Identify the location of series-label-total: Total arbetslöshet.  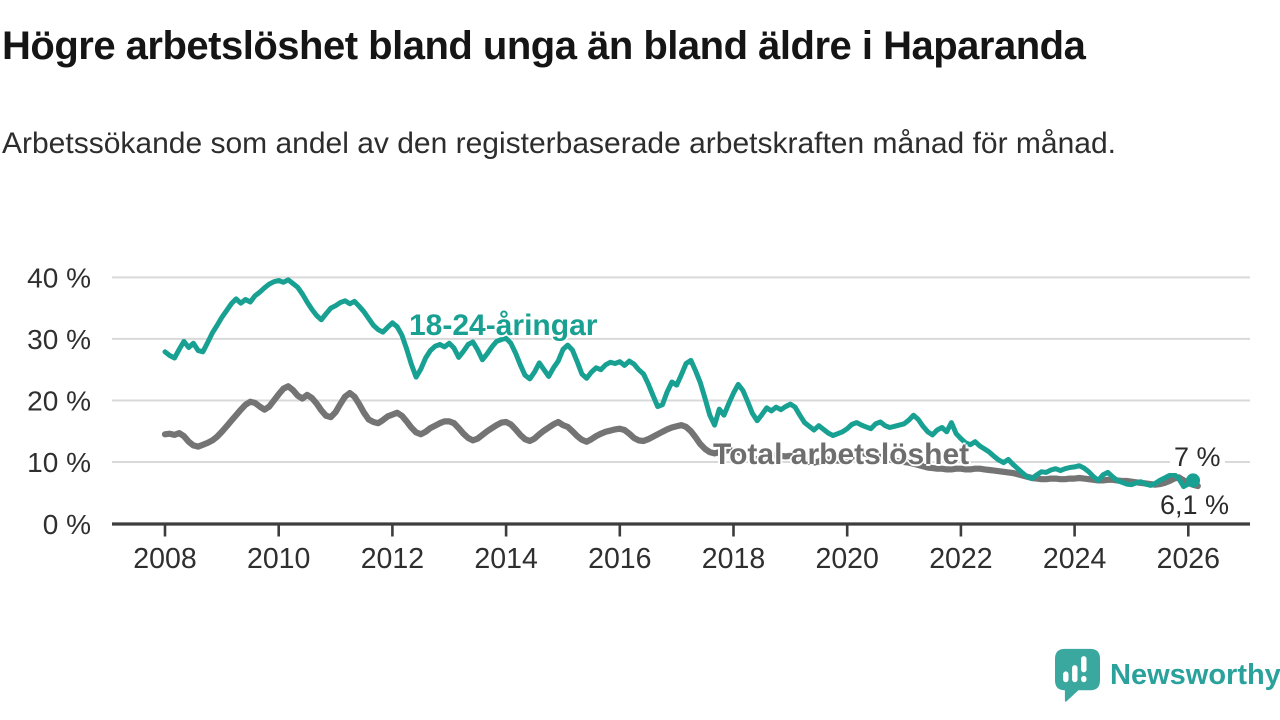
(841, 454).